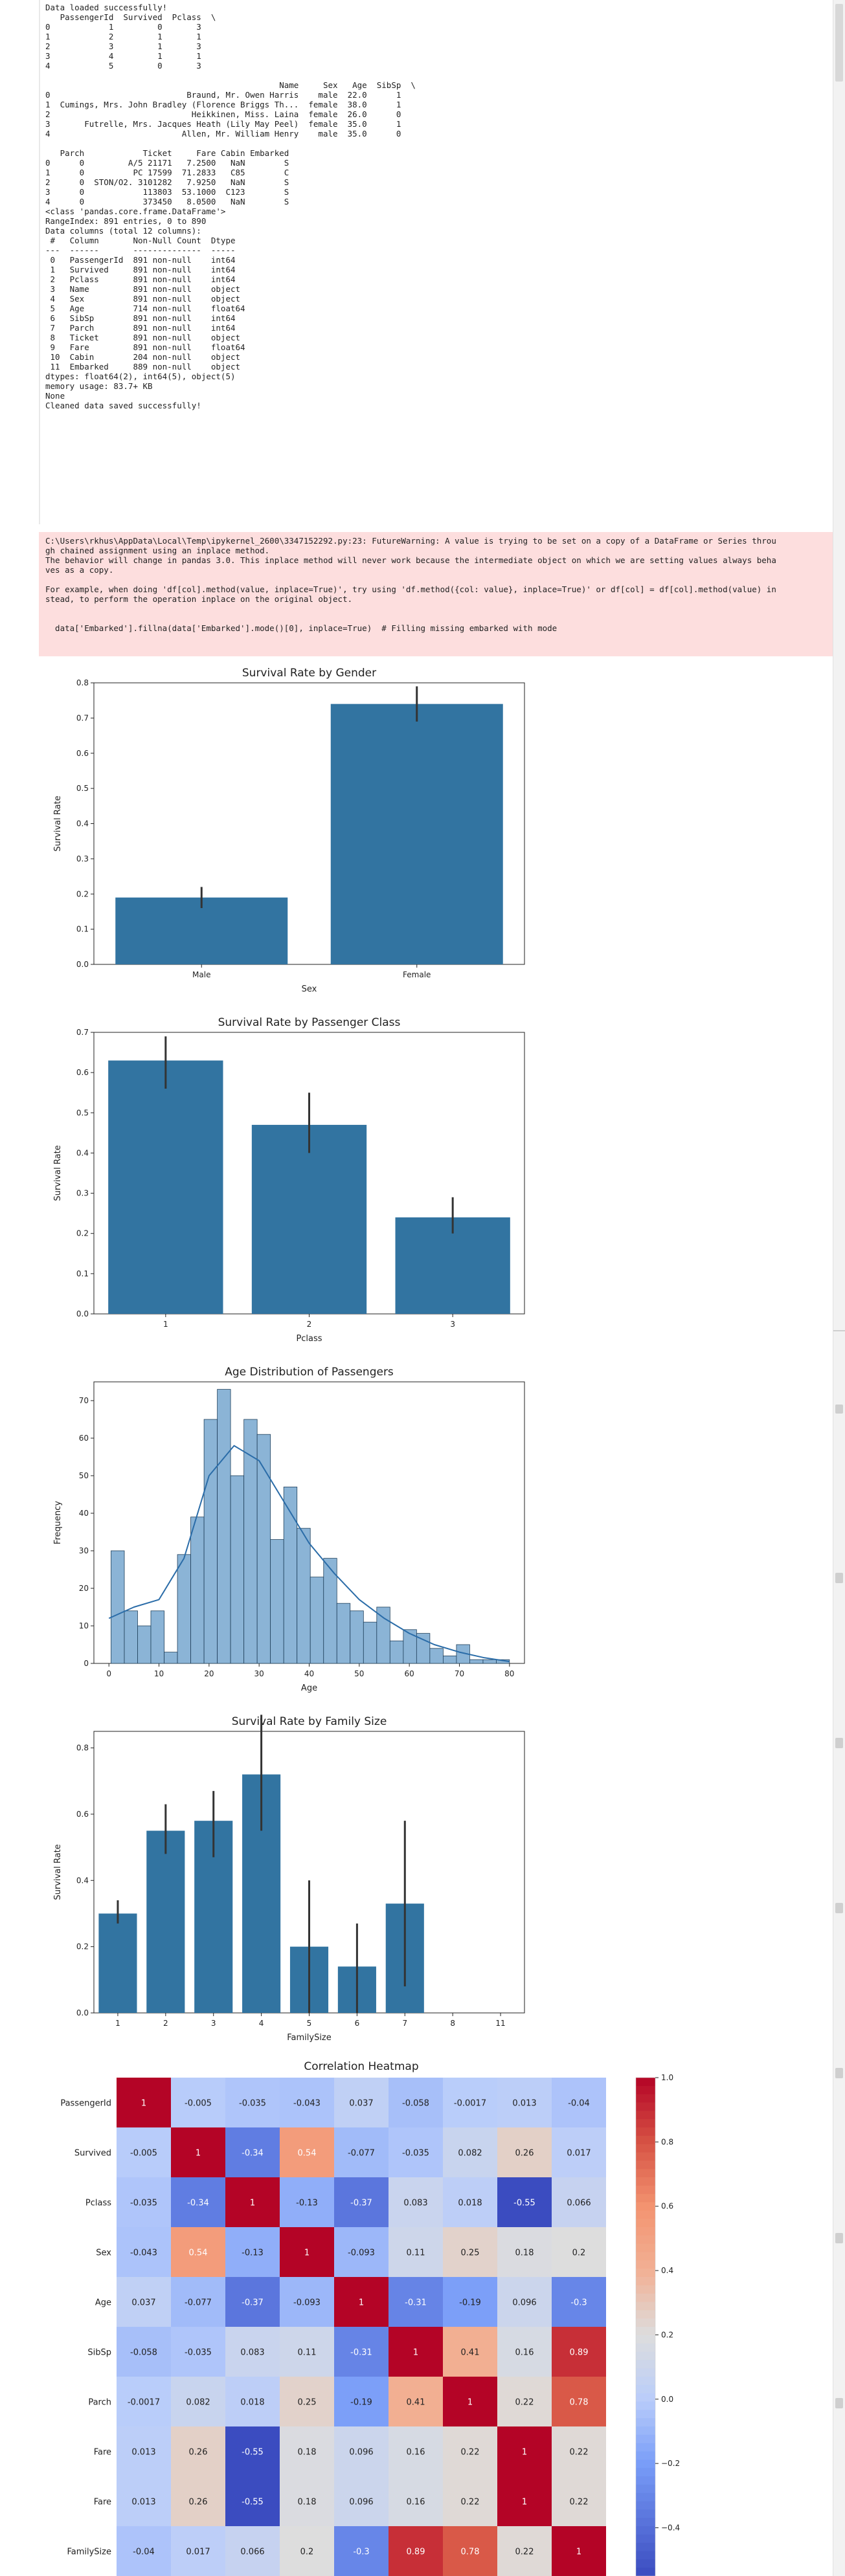 Image resolution: width=845 pixels, height=2576 pixels. What do you see at coordinates (578, 2303) in the screenshot?
I see `heatmap-cell-label: -0.3` at bounding box center [578, 2303].